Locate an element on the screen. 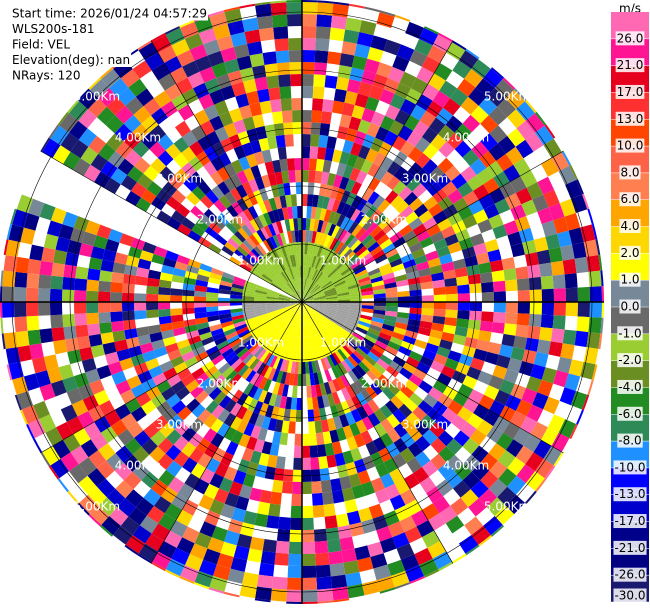 The width and height of the screenshot is (650, 610). colorbar-tick-label: -13.0 is located at coordinates (629, 494).